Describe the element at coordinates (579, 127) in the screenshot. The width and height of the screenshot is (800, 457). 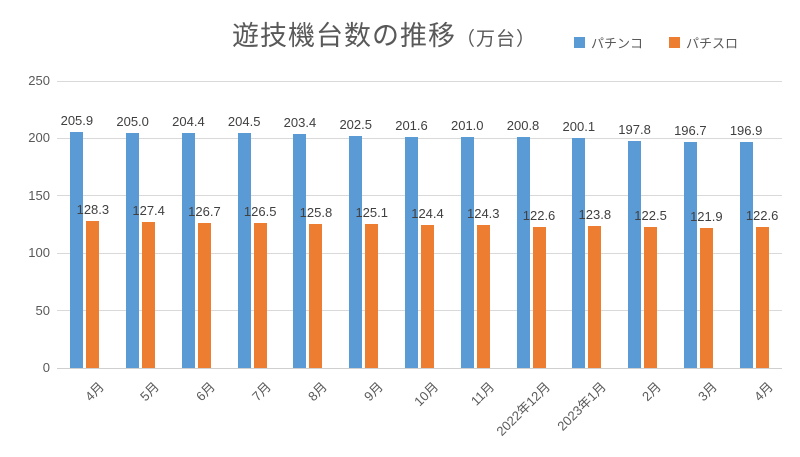
I see `data-label-pachinko-10: 200.1` at that location.